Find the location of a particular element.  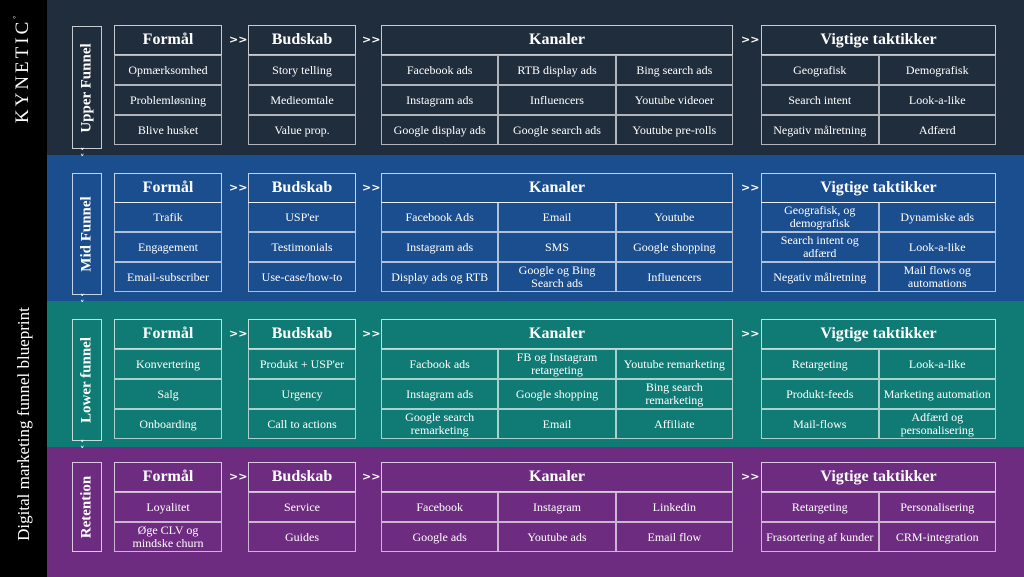

budskab-cell: Service is located at coordinates (302, 507).